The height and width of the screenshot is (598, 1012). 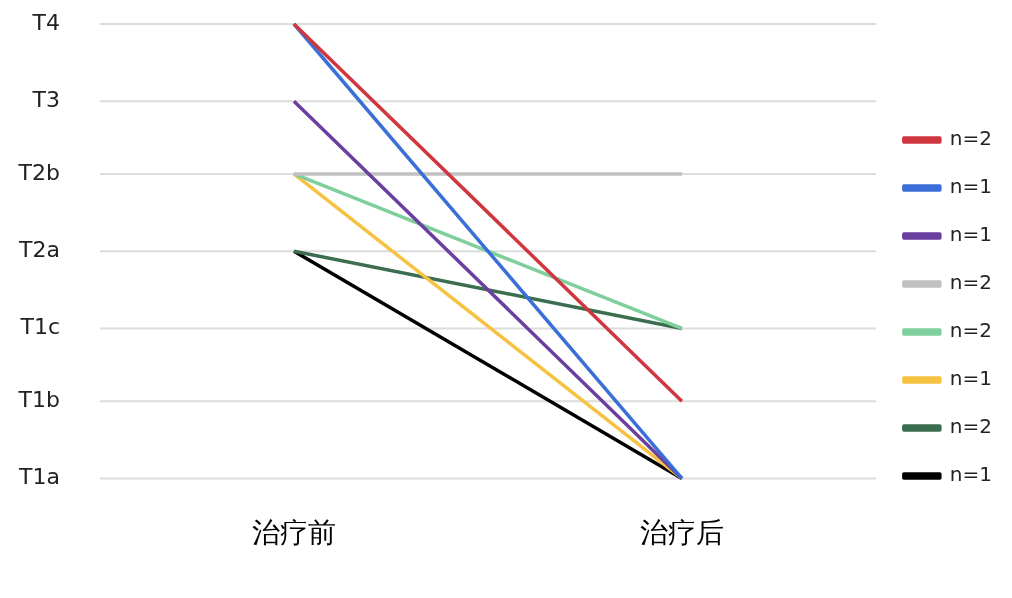 What do you see at coordinates (293, 533) in the screenshot?
I see `x-tick-label: 治疗前` at bounding box center [293, 533].